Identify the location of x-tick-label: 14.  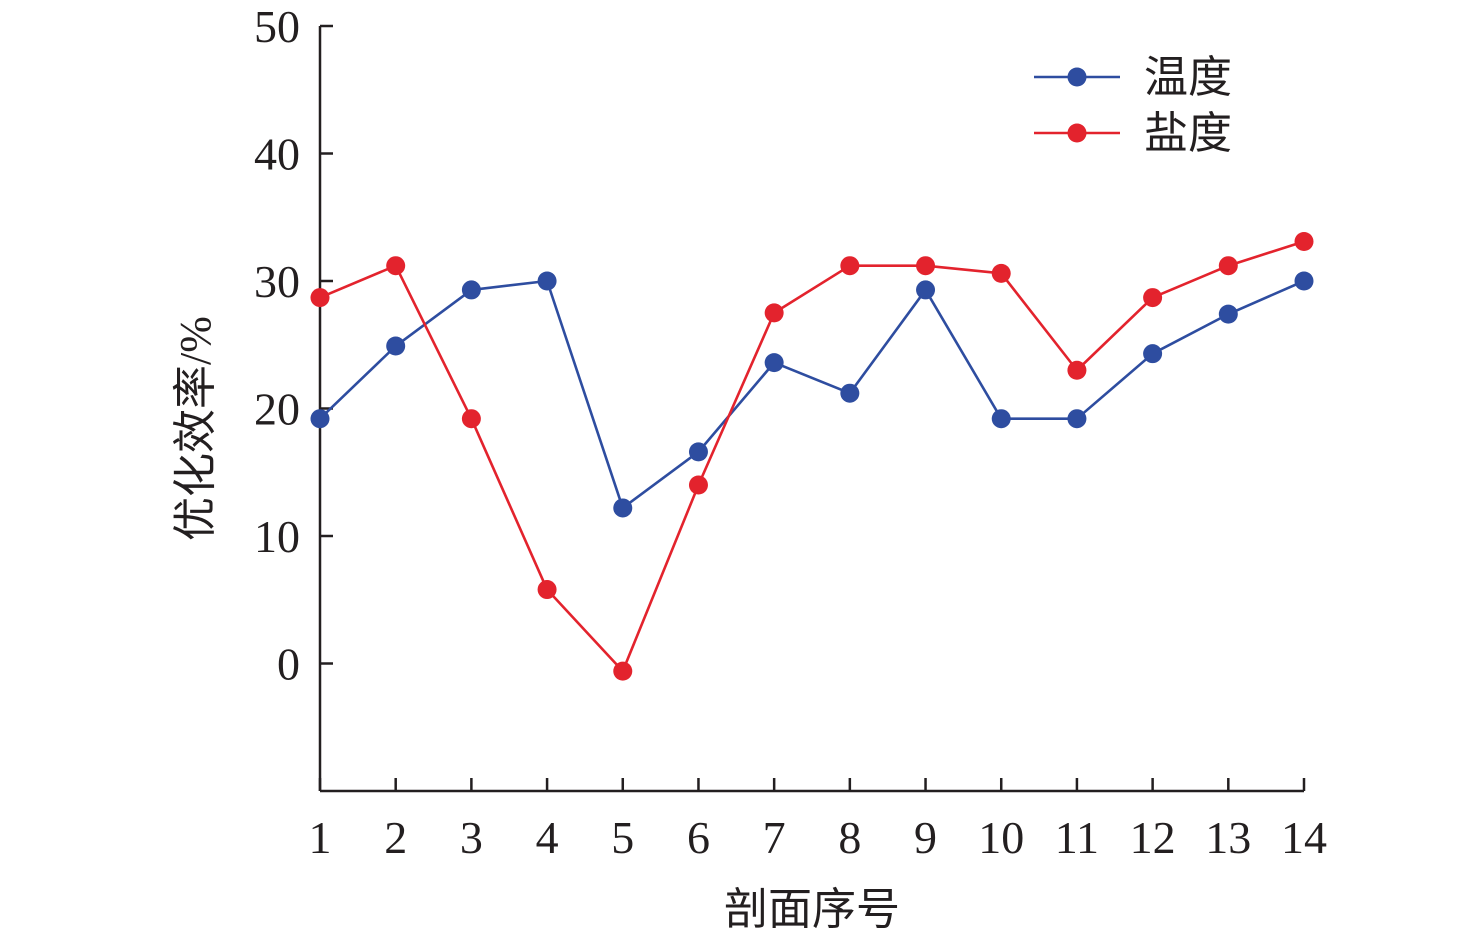
(1304, 837).